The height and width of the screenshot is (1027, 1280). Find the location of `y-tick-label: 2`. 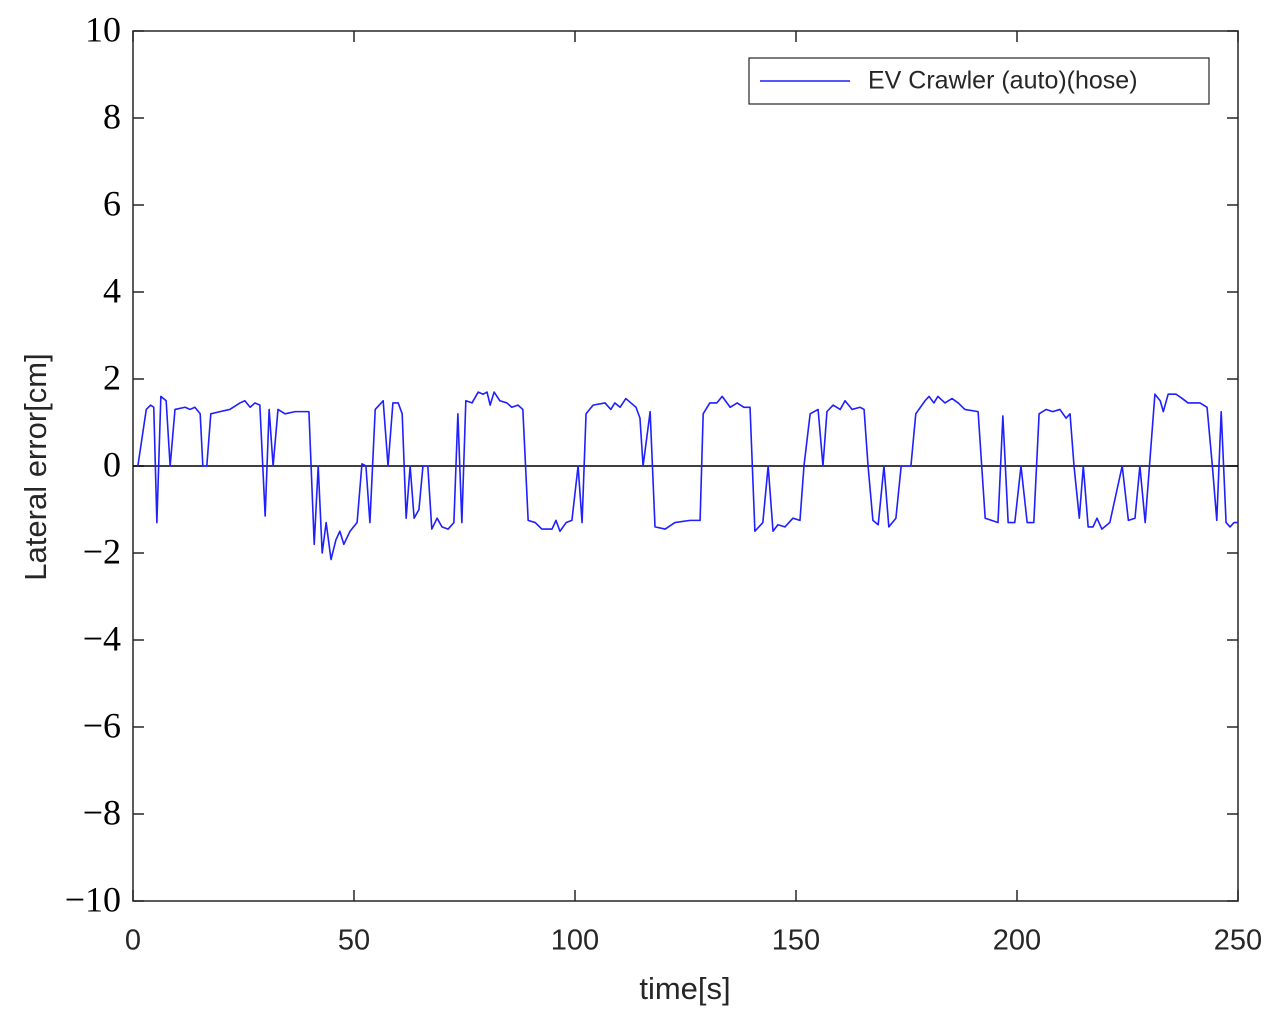

y-tick-label: 2 is located at coordinates (112, 377).